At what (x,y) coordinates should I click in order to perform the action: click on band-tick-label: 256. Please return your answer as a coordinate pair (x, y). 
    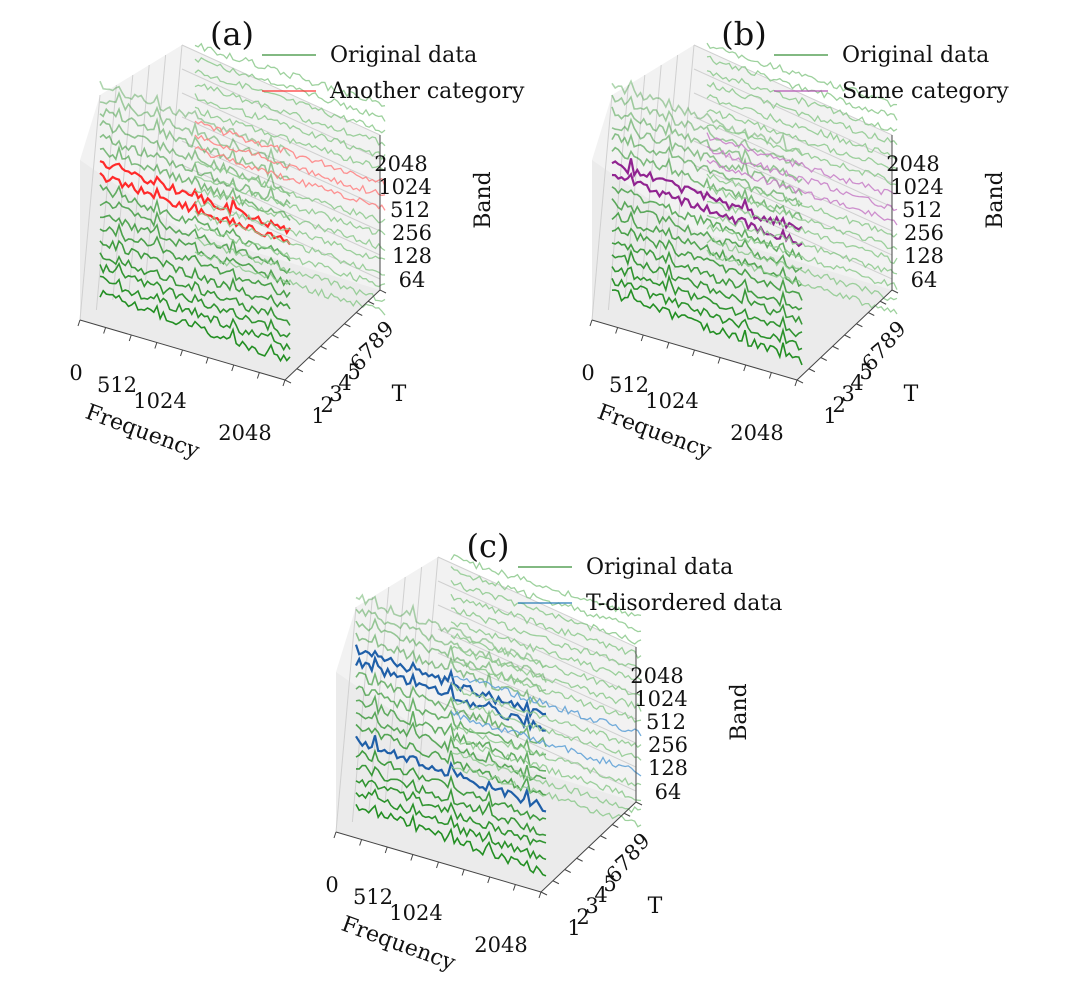
    Looking at the image, I should click on (924, 233).